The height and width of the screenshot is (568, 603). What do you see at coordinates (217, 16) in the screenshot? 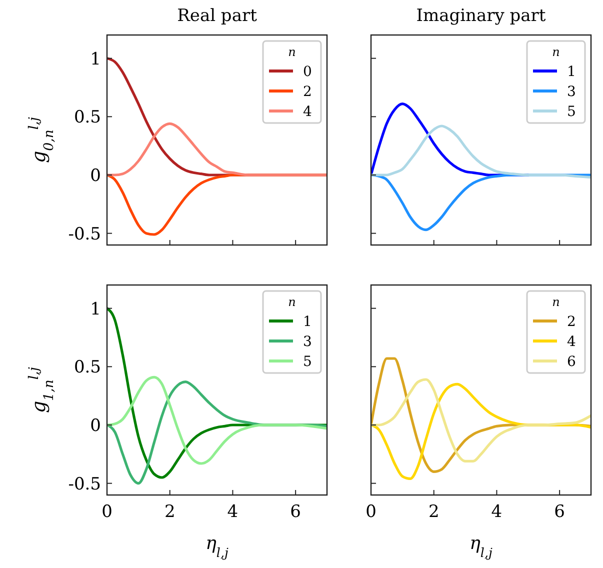
I see `chart-title: Real part` at bounding box center [217, 16].